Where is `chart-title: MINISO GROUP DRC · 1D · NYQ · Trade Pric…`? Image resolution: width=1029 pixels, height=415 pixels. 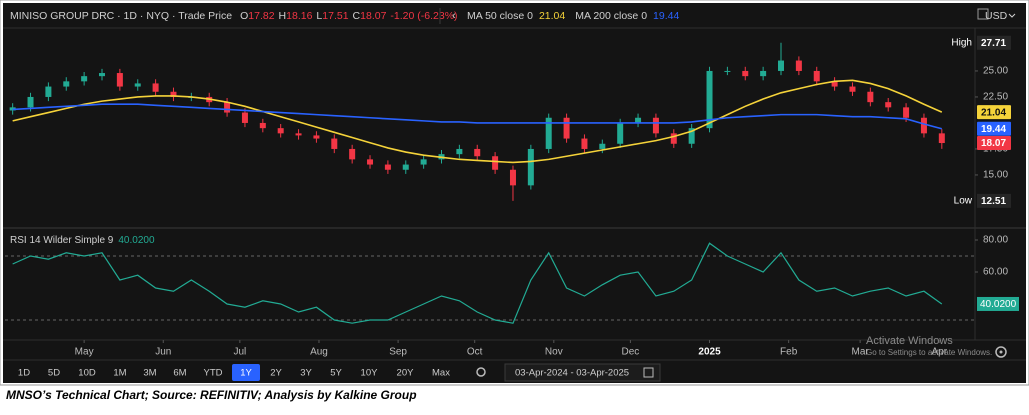
chart-title: MINISO GROUP DRC · 1D · NYQ · Trade Pric… is located at coordinates (121, 16).